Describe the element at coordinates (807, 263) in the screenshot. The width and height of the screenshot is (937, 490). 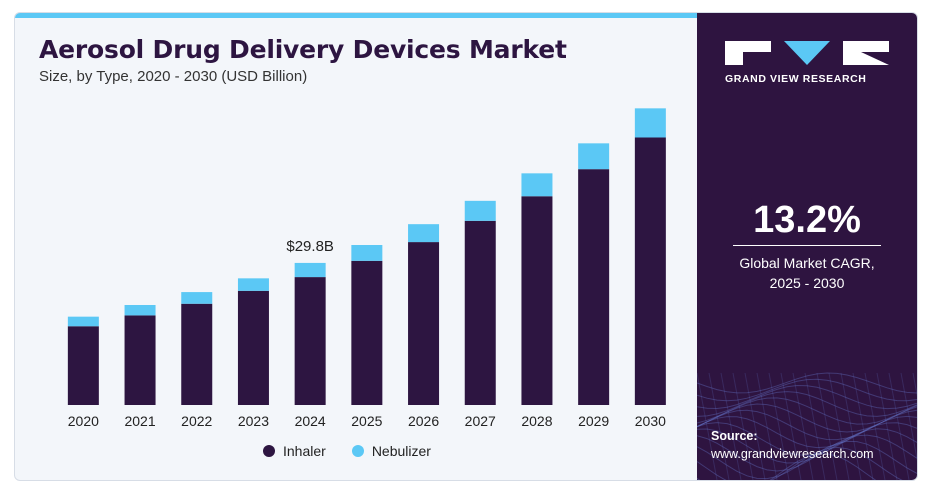
I see `cagr-label-line1: Global Market CAGR,` at that location.